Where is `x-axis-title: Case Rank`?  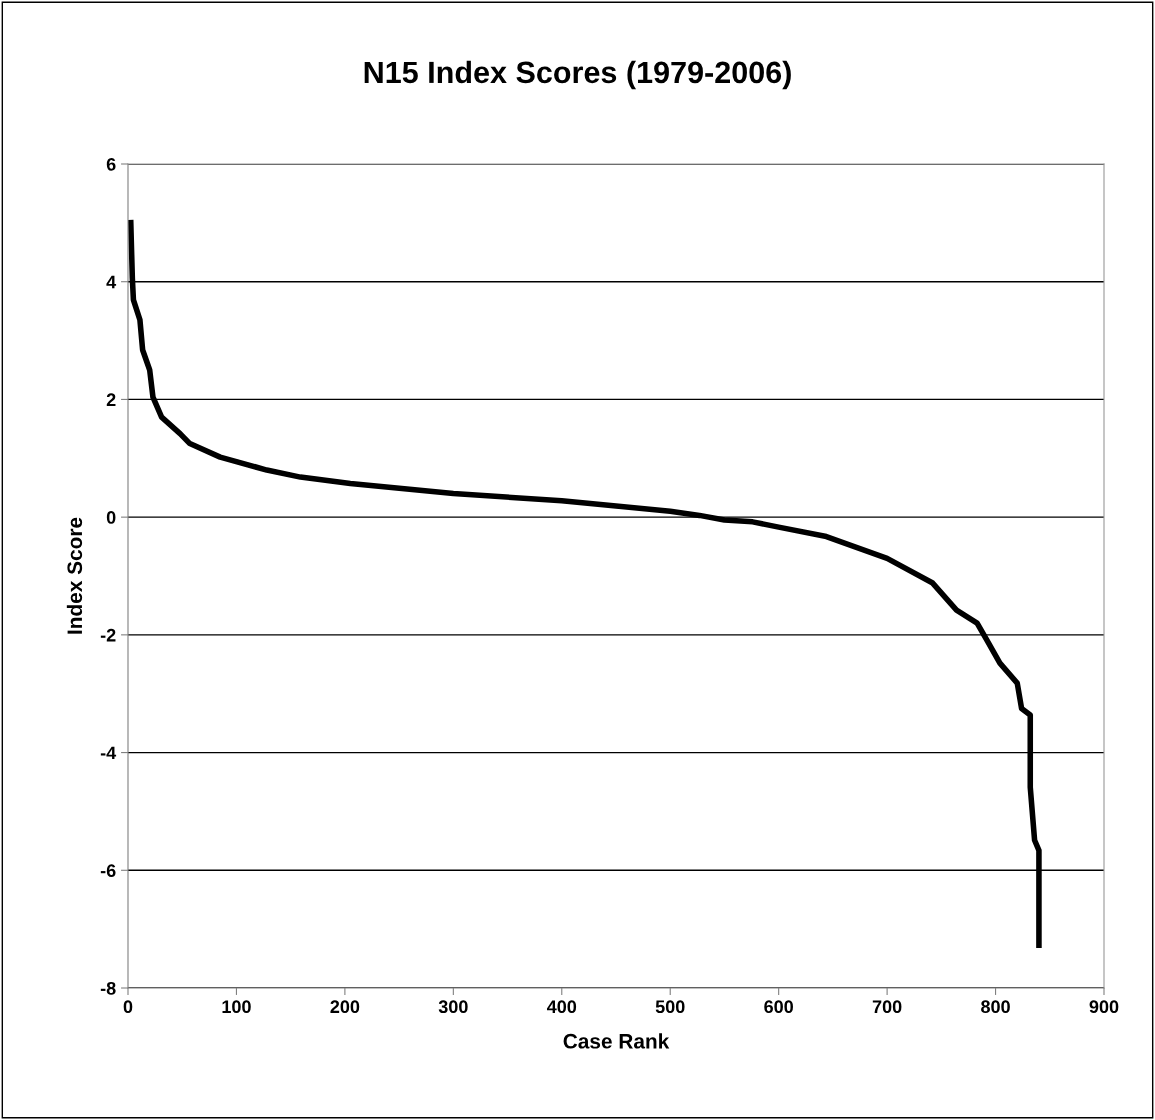
x-axis-title: Case Rank is located at coordinates (616, 1041).